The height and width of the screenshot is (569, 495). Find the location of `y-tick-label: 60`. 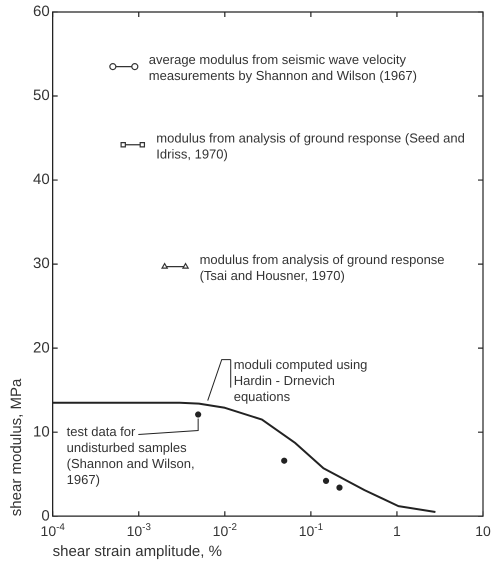

y-tick-label: 60 is located at coordinates (41, 11).